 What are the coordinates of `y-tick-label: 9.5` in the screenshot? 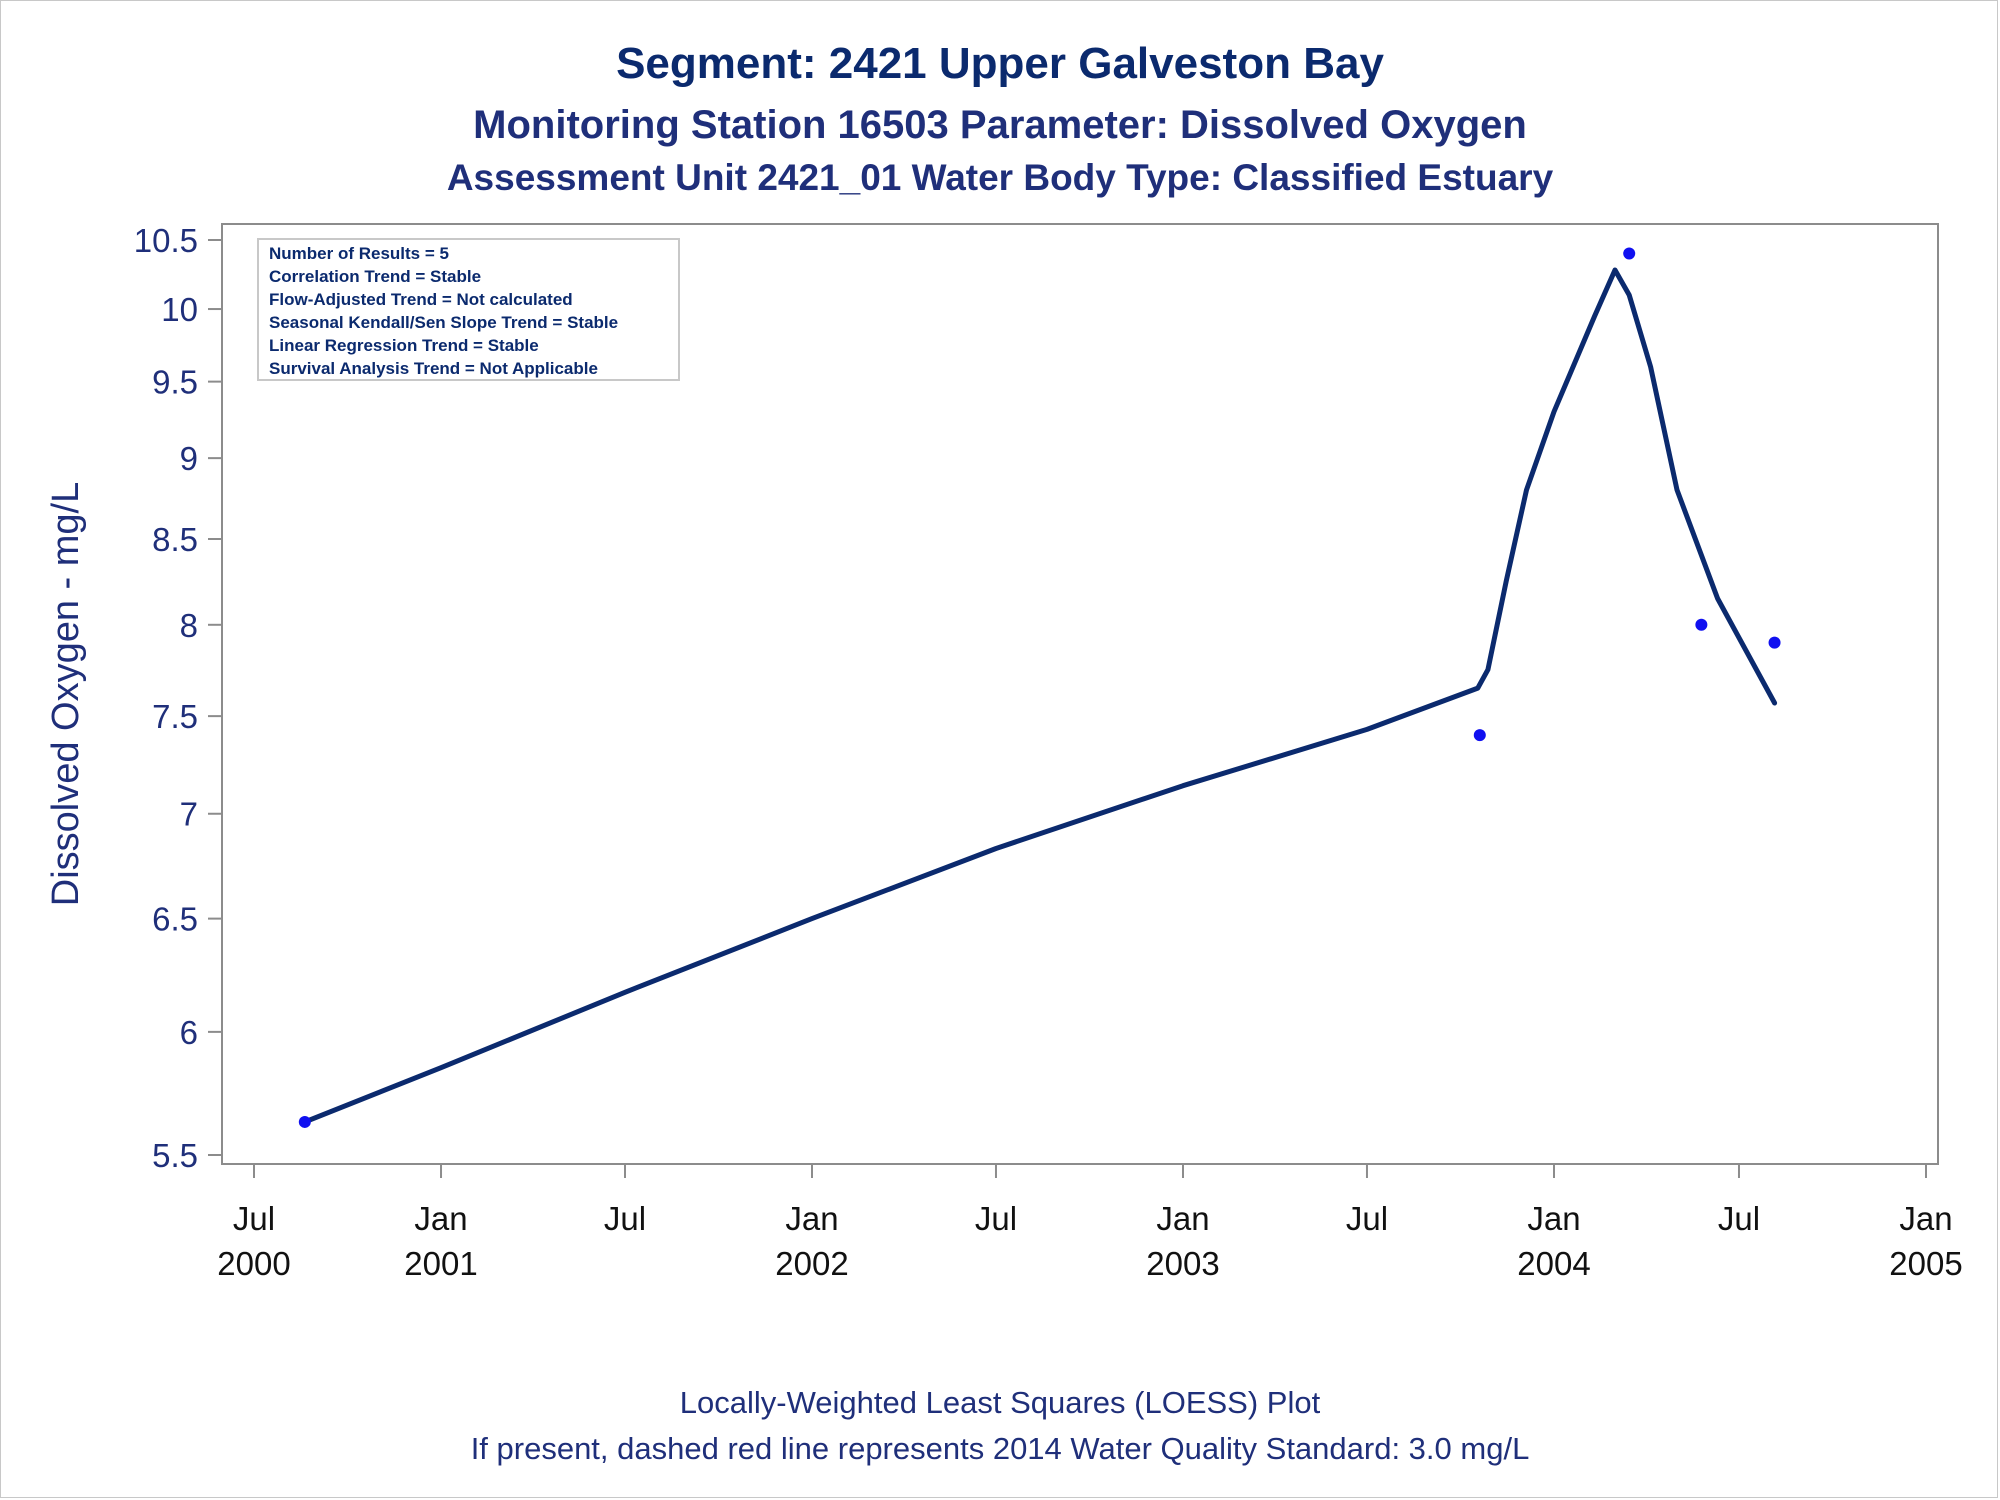 It's located at (175, 382).